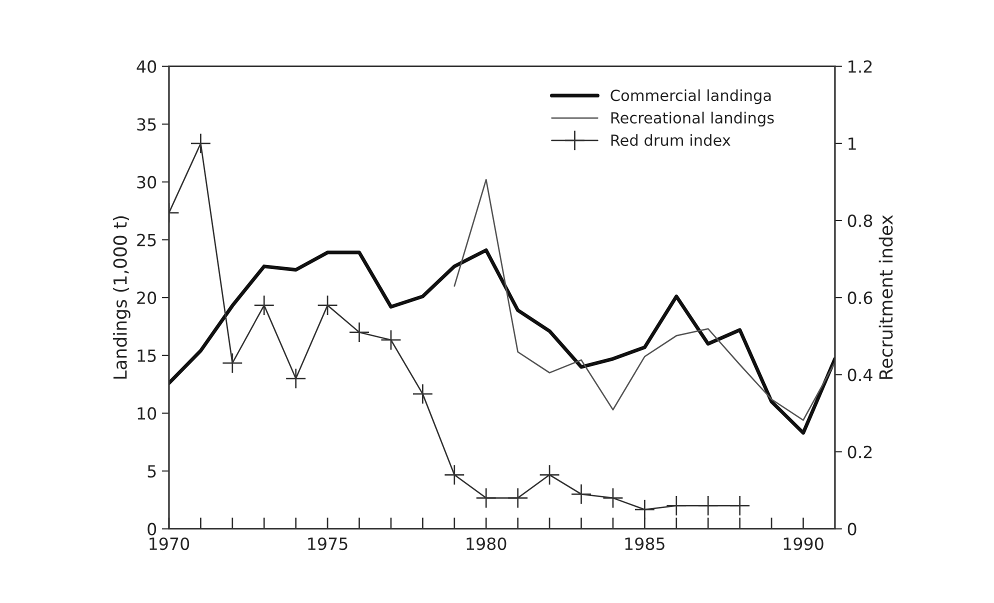 This screenshot has height=603, width=994. I want to click on y2-tick-label: 0.2, so click(860, 452).